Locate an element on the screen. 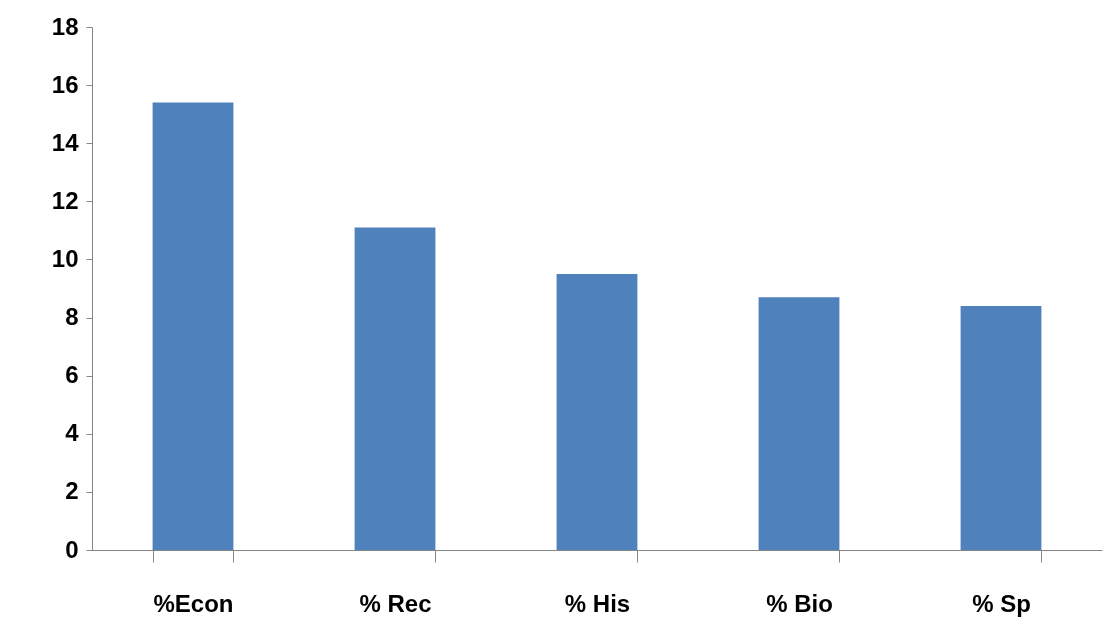  x-tick-label: % His is located at coordinates (597, 603).